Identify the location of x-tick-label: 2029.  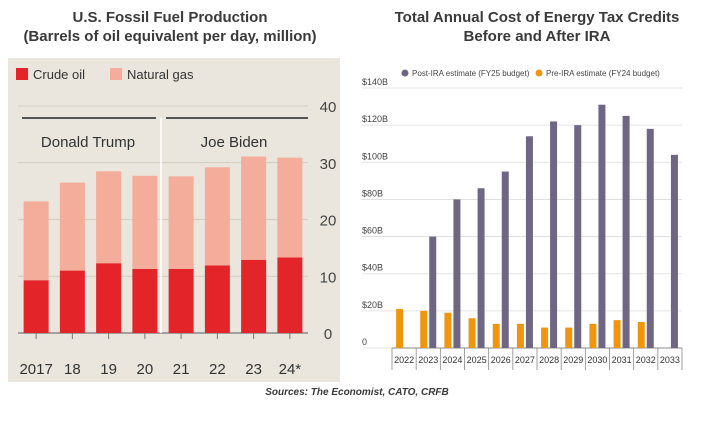
(573, 360).